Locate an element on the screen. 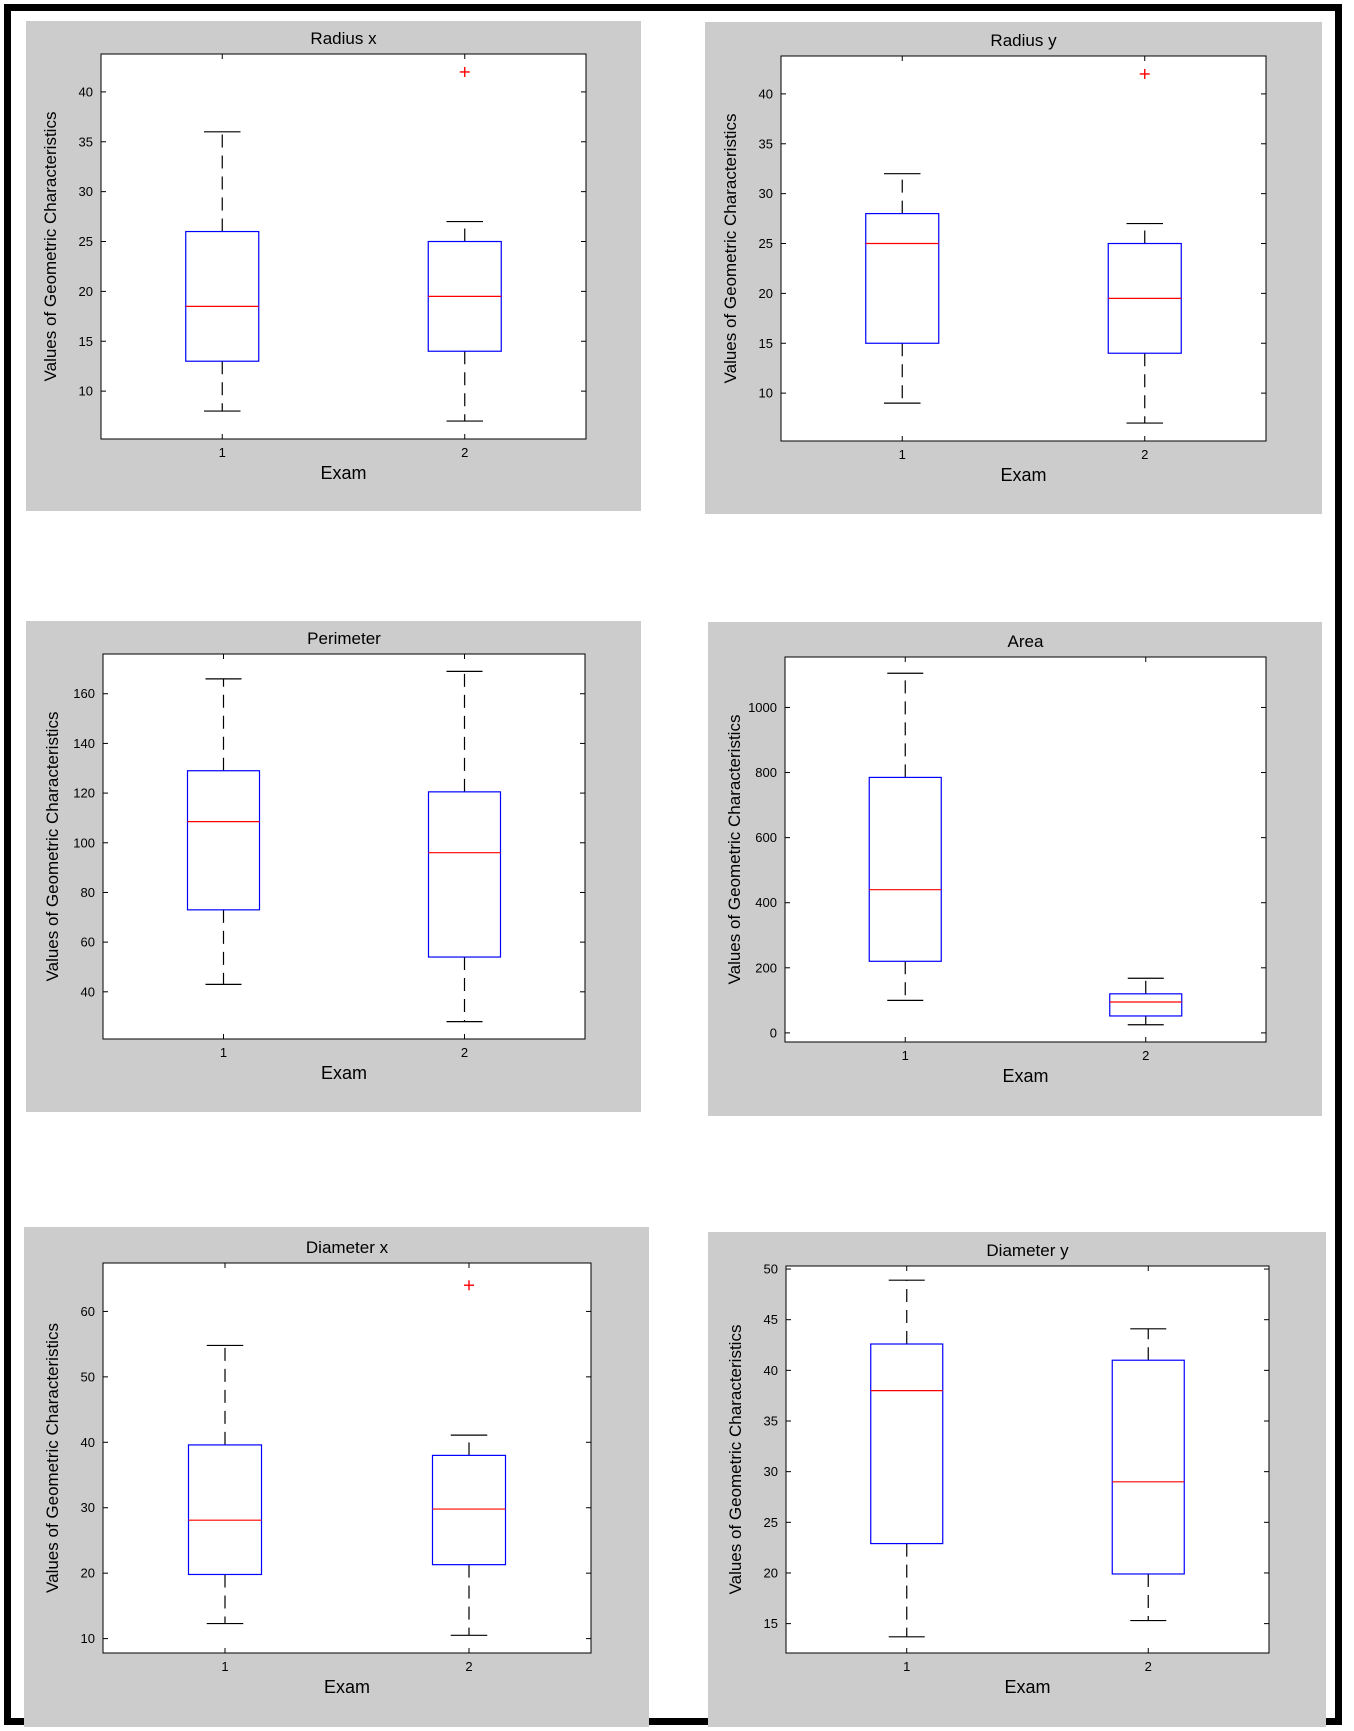 This screenshot has height=1731, width=1354. y-tick-label: 1000 is located at coordinates (762, 707).